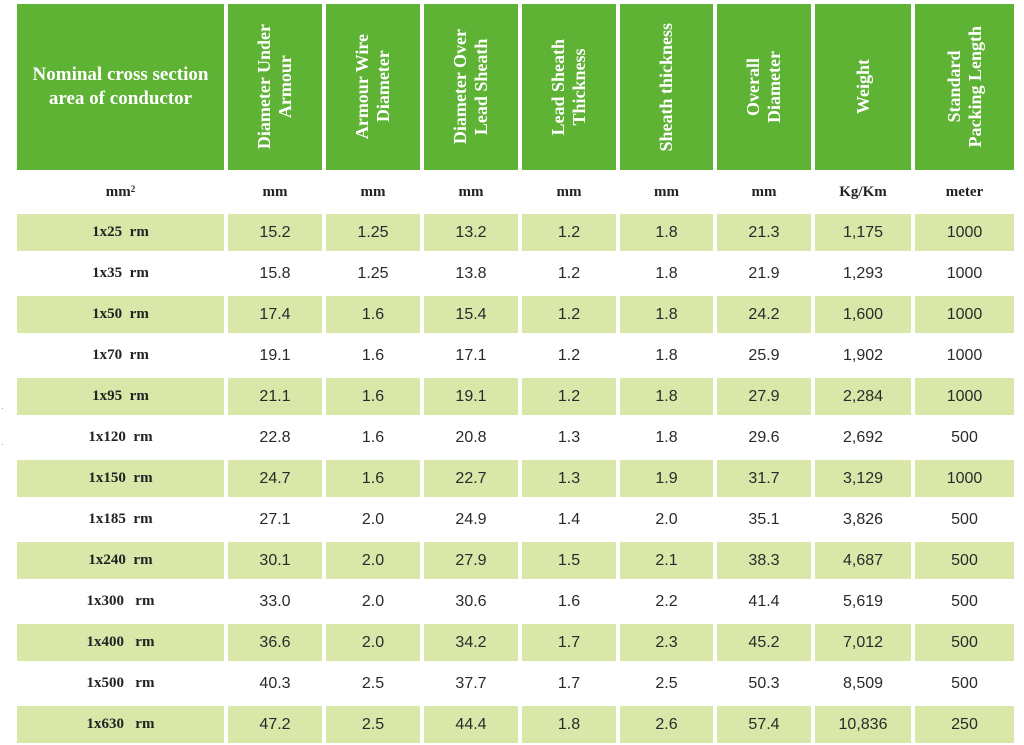  I want to click on header-label-line: Standard, so click(953, 87).